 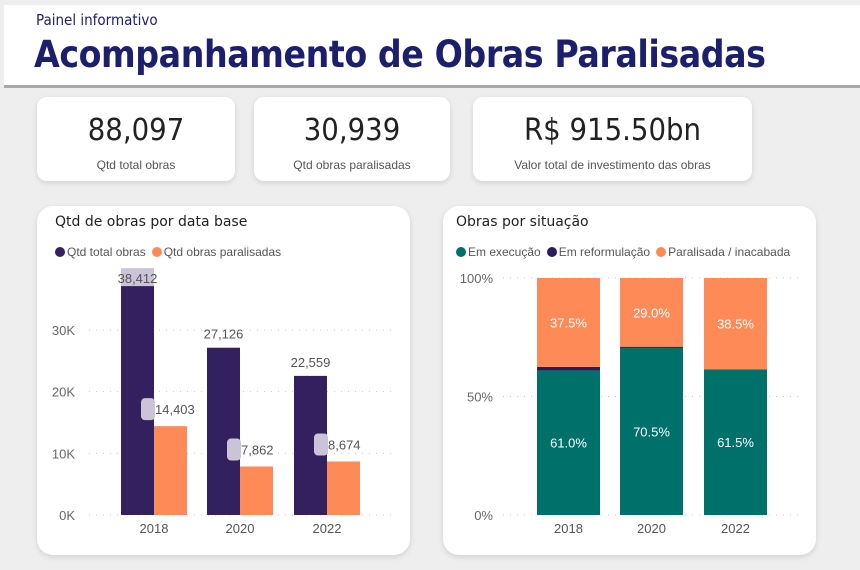 What do you see at coordinates (480, 397) in the screenshot?
I see `y-tick-label: 50%` at bounding box center [480, 397].